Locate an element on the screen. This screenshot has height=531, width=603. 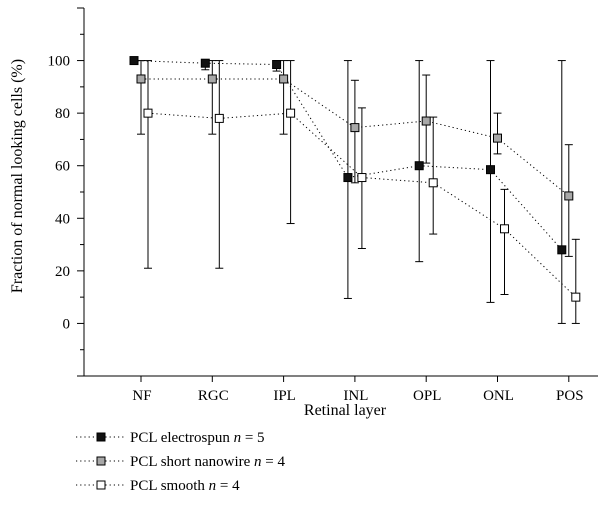
y-axis-title: Fraction of normal looking cells (%) is located at coordinates (17, 176).